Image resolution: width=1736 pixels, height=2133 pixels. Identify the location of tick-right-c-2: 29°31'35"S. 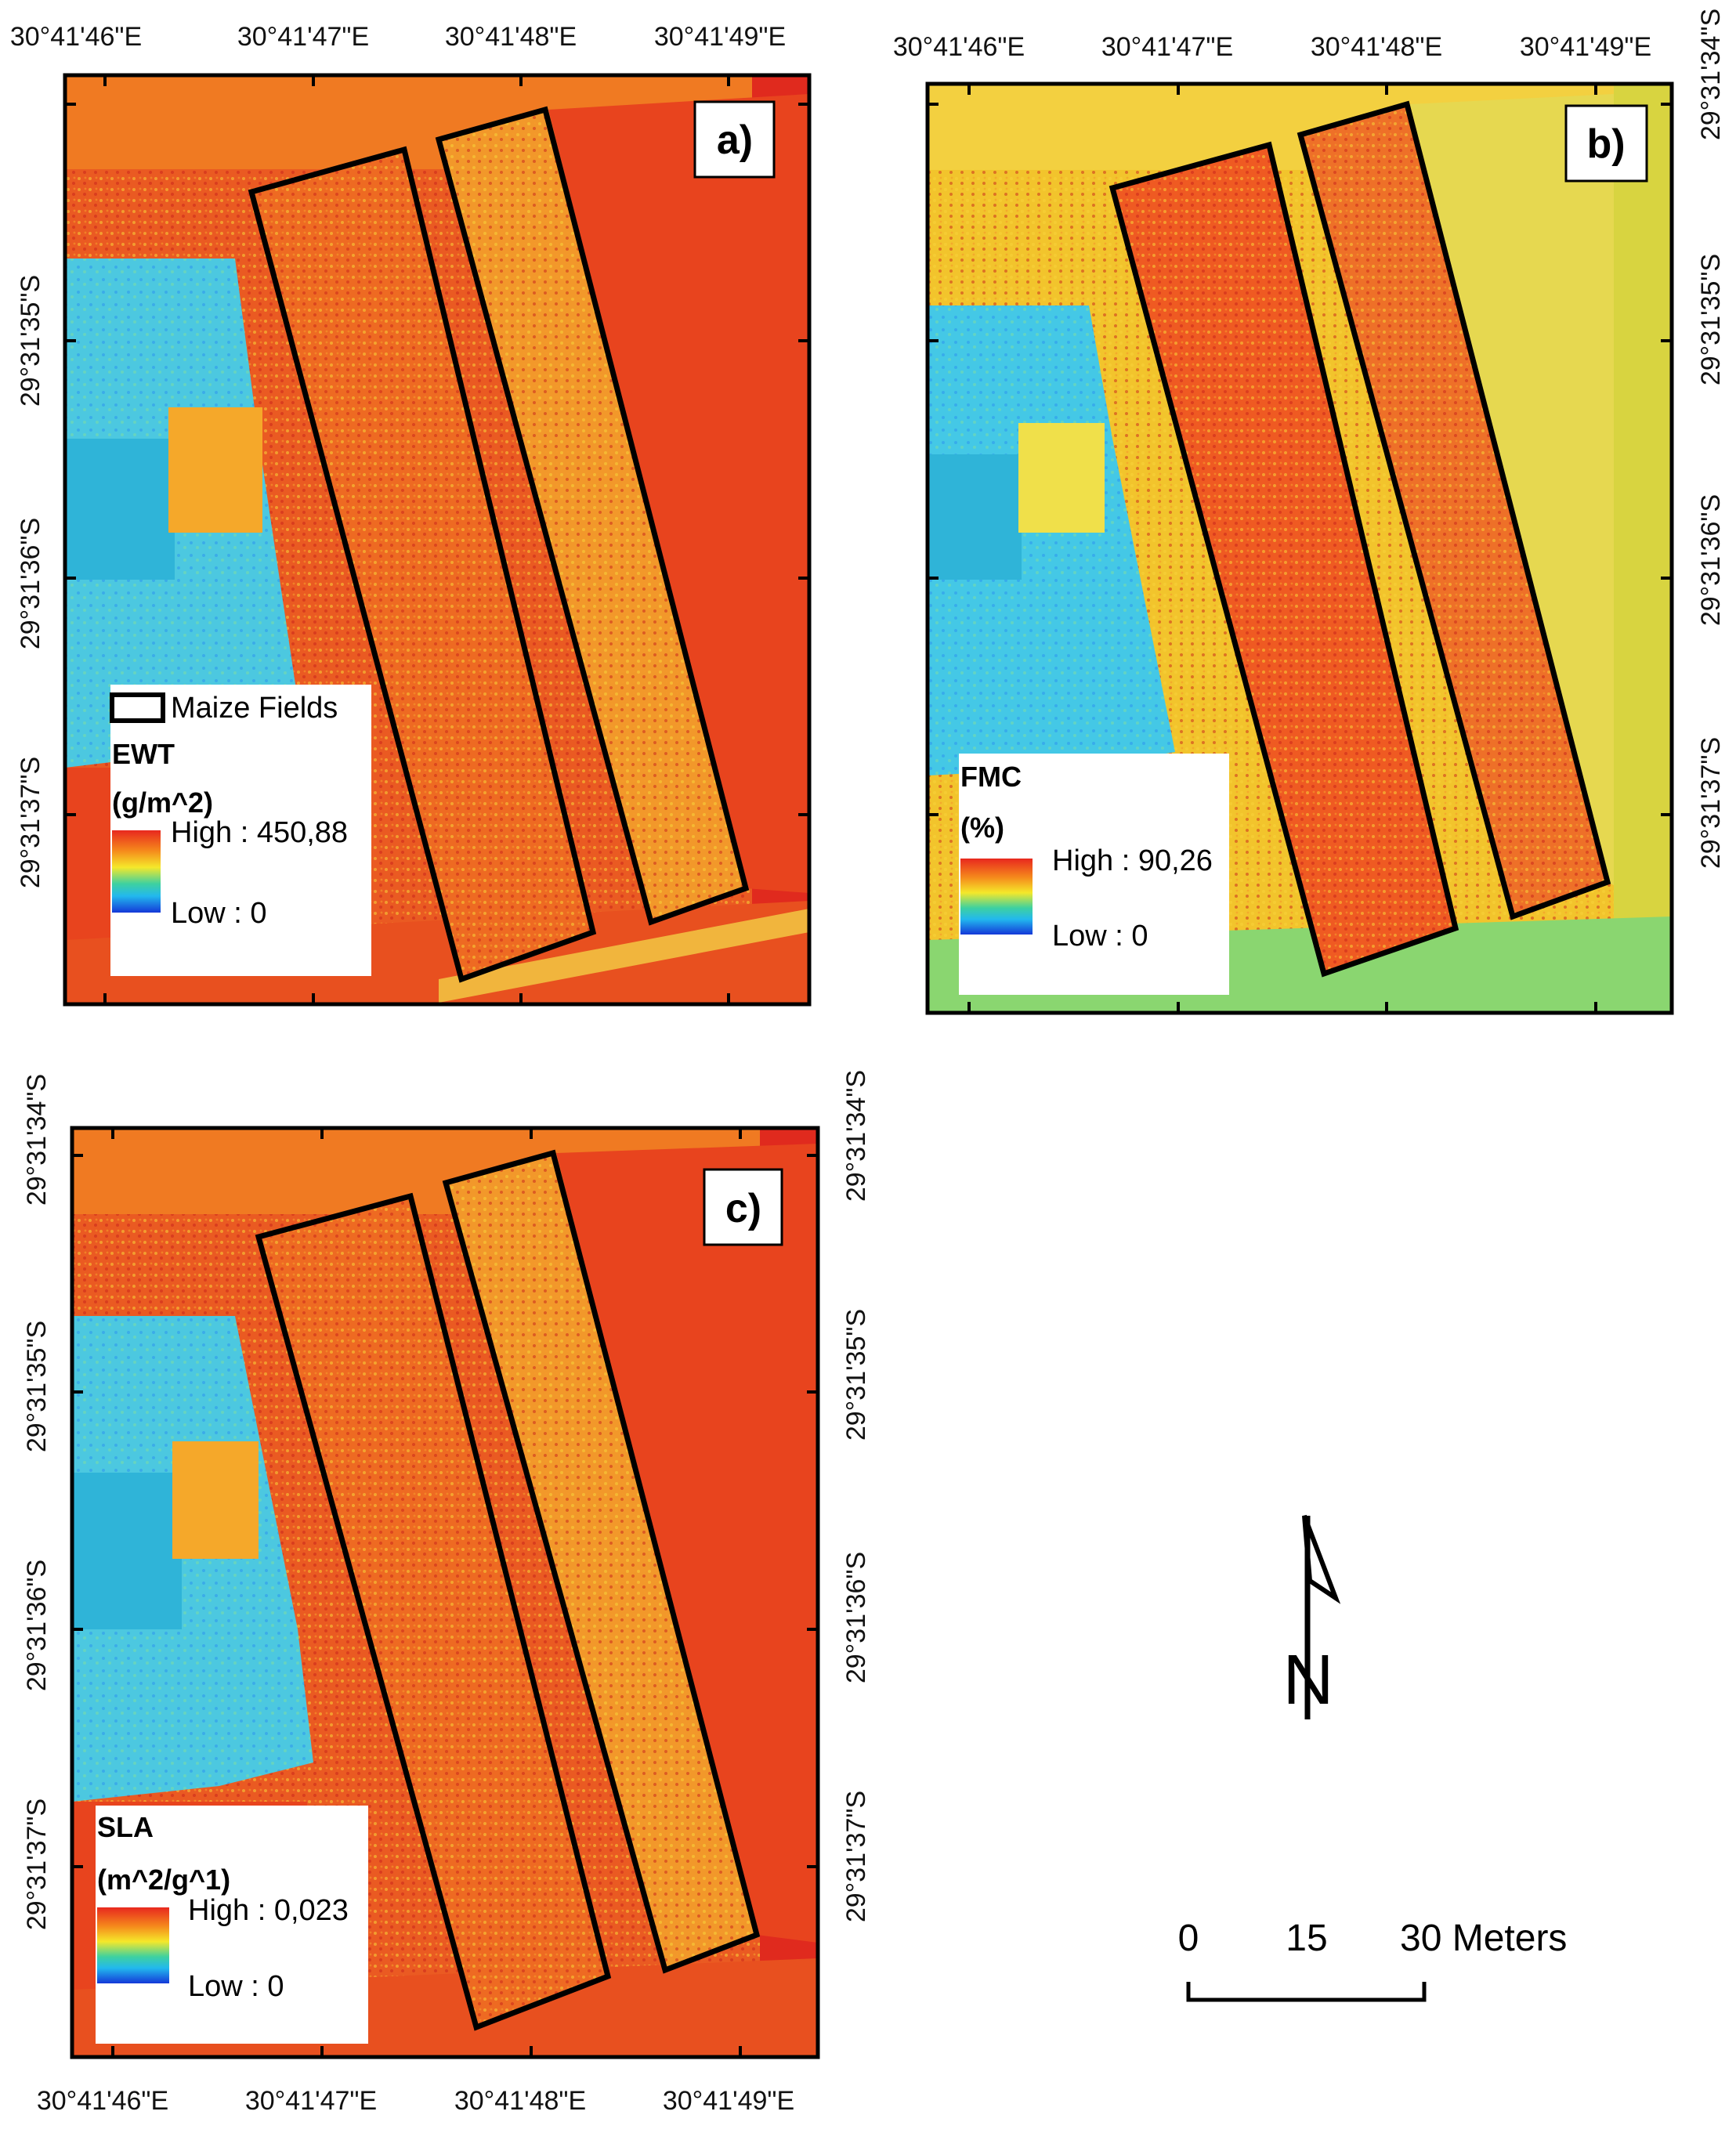
(856, 1375).